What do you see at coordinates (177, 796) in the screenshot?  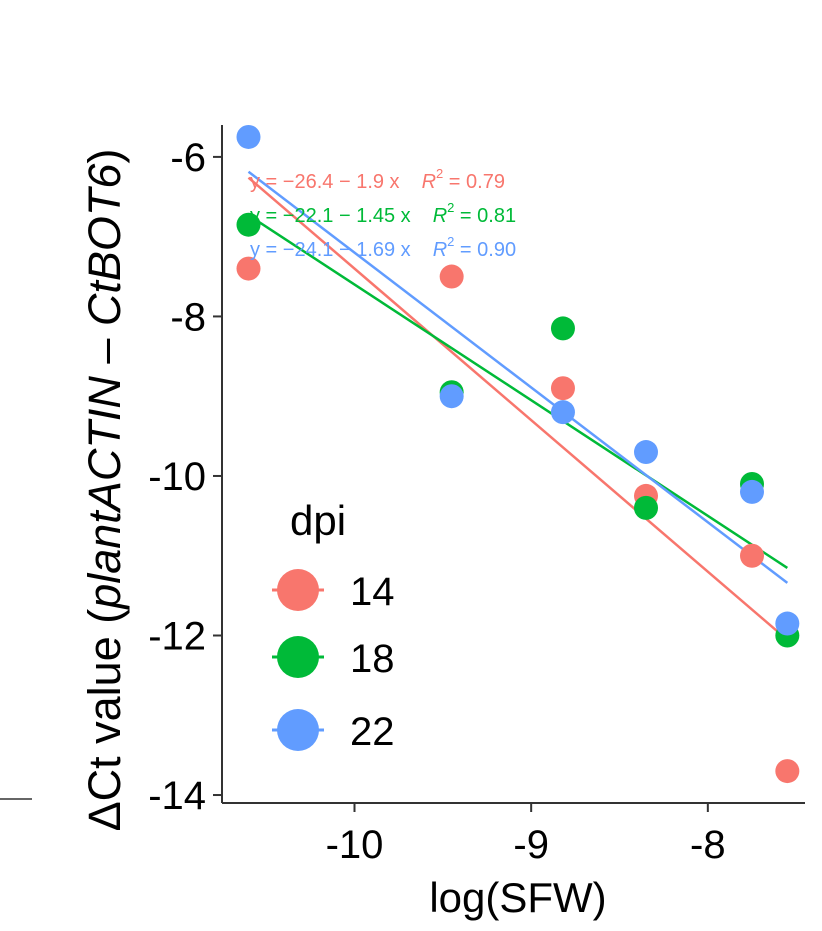 I see `y-tick-label: -14` at bounding box center [177, 796].